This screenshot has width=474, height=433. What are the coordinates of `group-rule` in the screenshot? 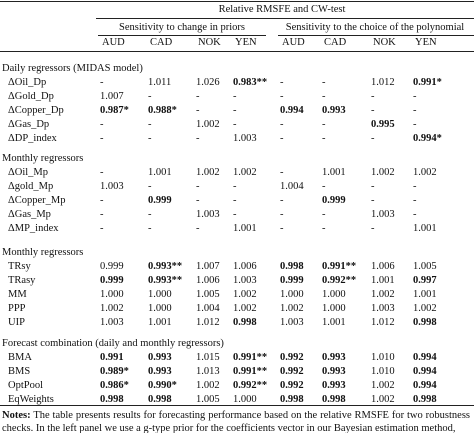 It's located at (376, 35).